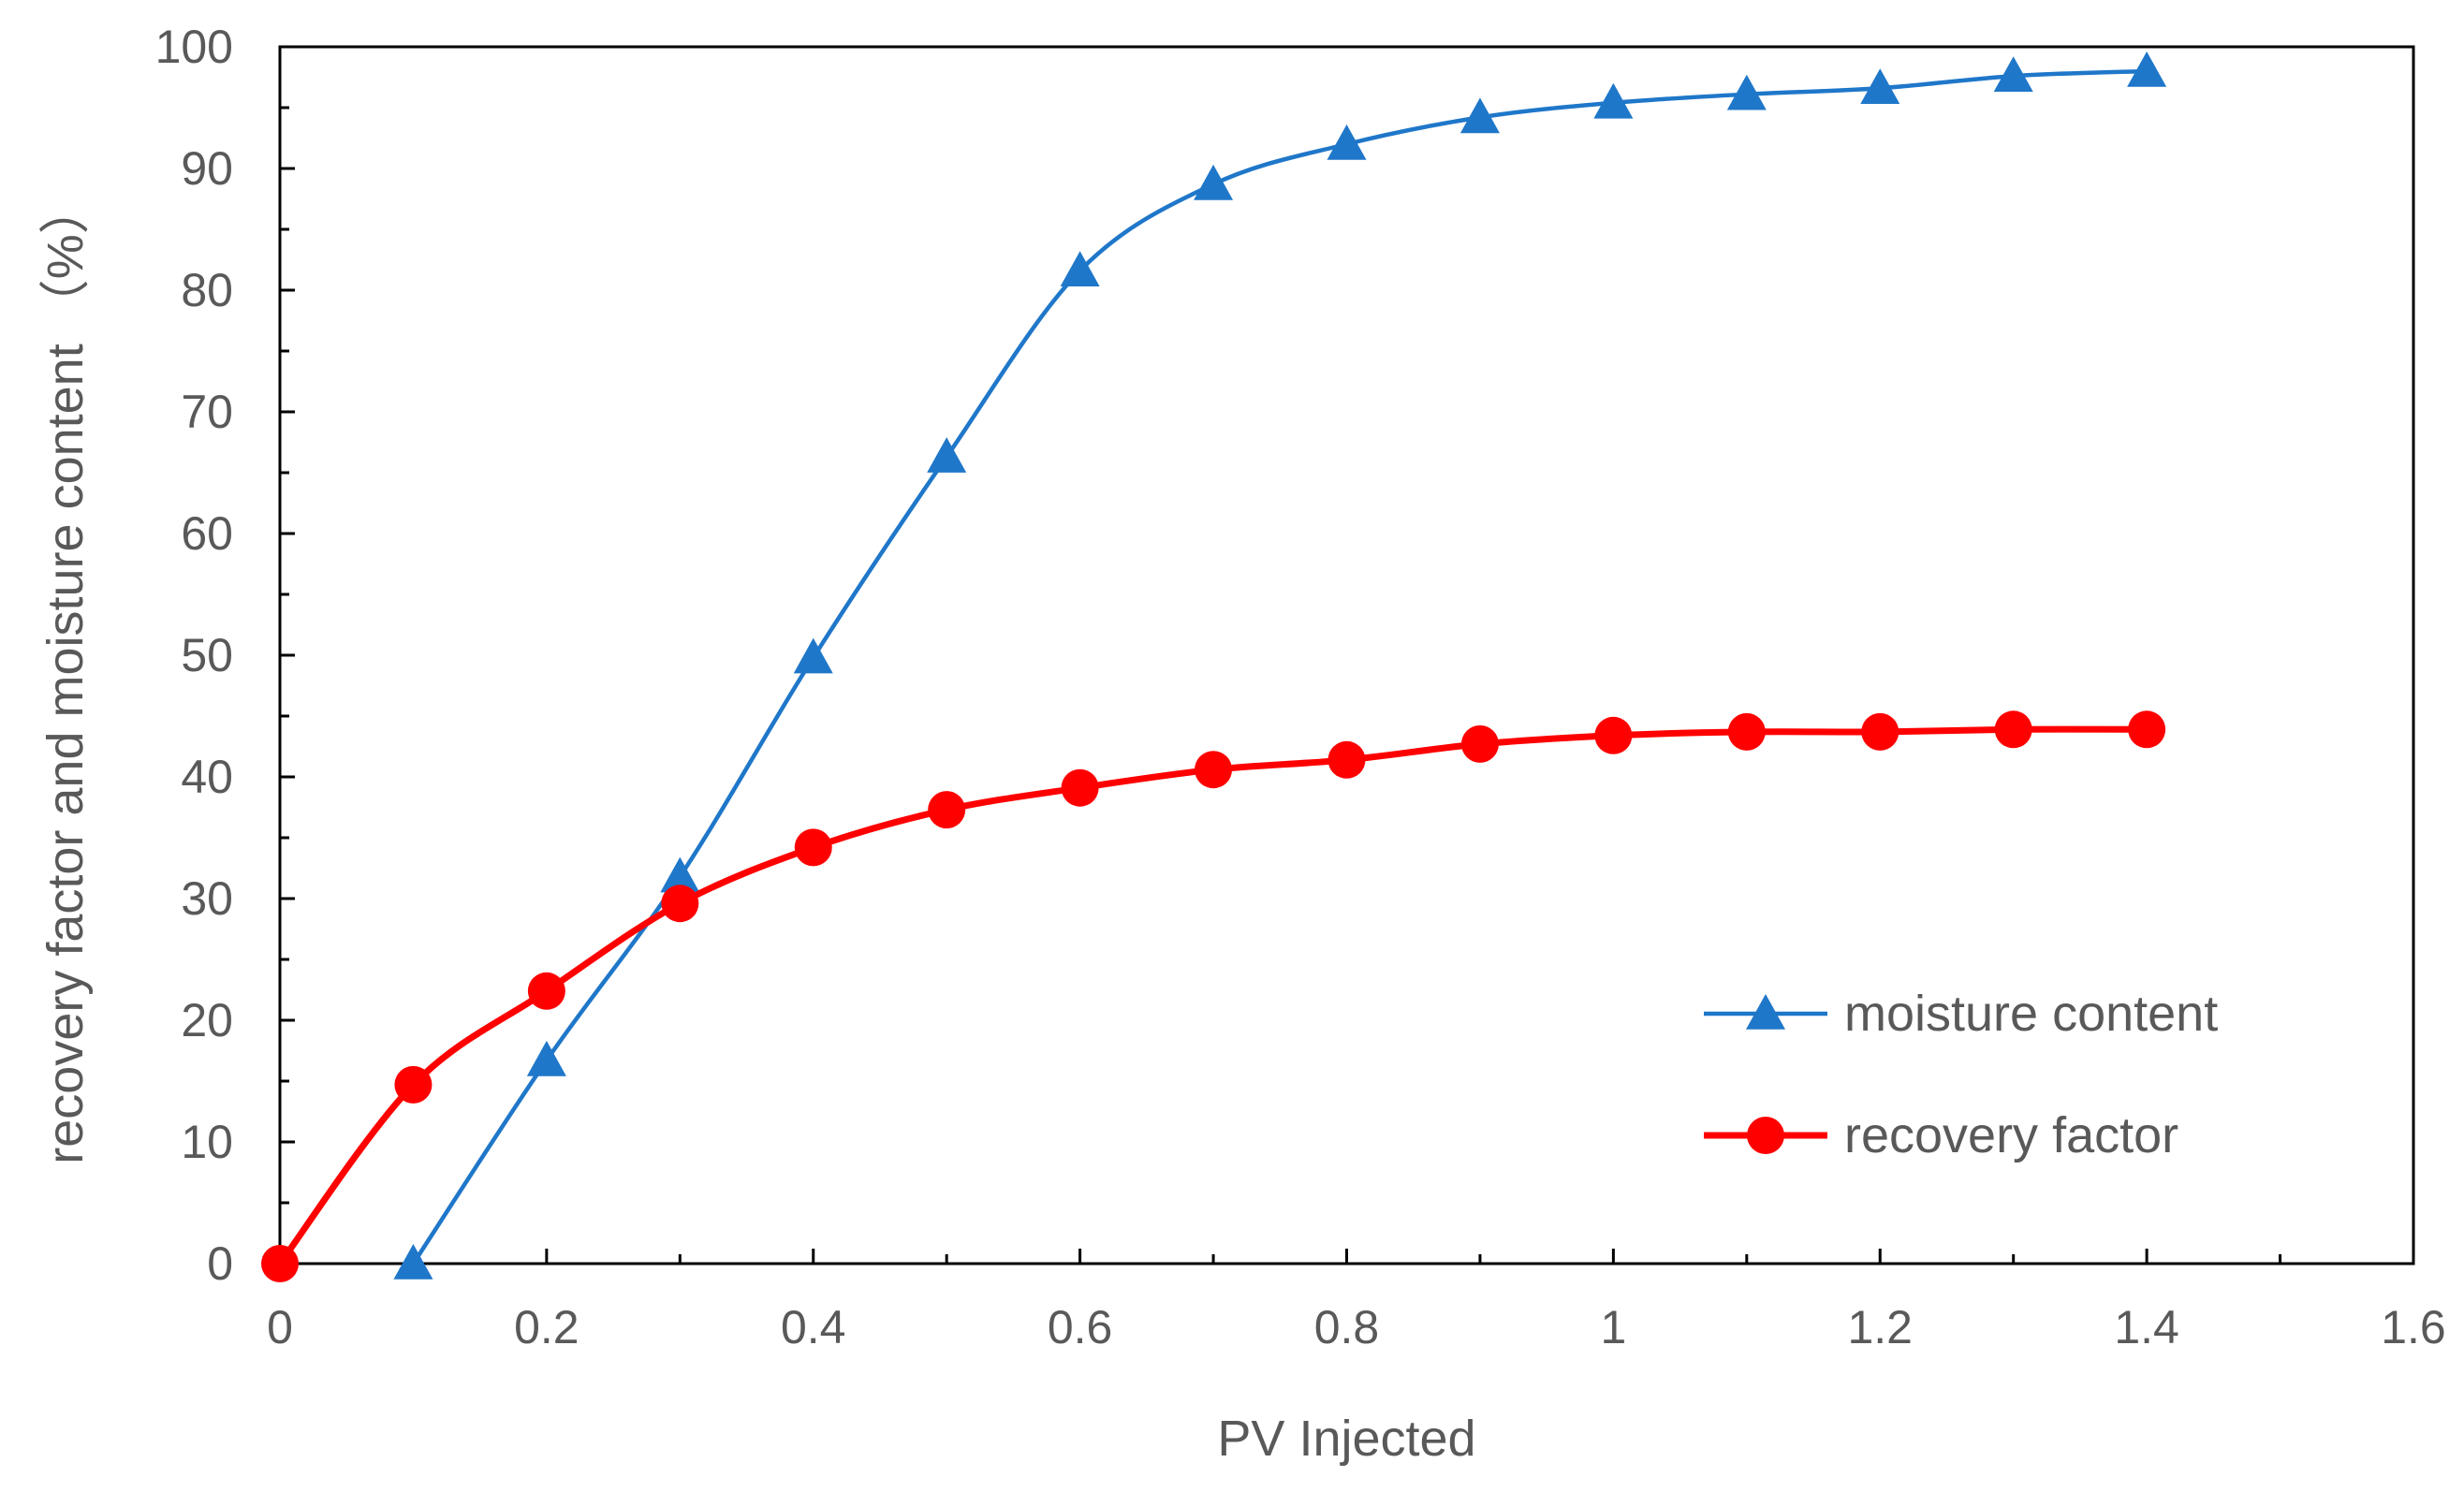 The image size is (2464, 1492). I want to click on y-tick-label: 20, so click(207, 1020).